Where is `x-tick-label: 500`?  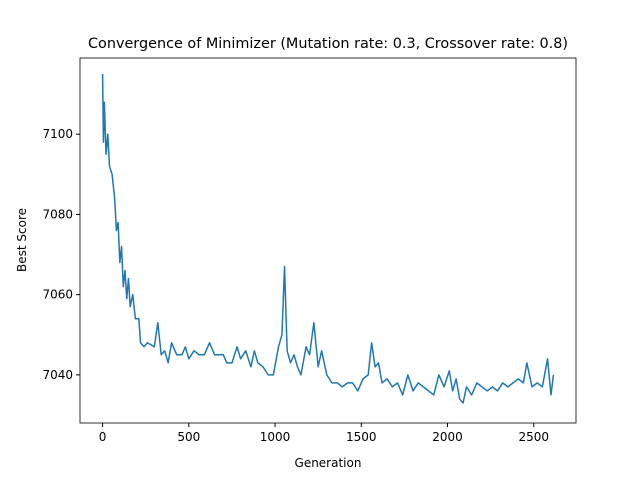
x-tick-label: 500 is located at coordinates (188, 437).